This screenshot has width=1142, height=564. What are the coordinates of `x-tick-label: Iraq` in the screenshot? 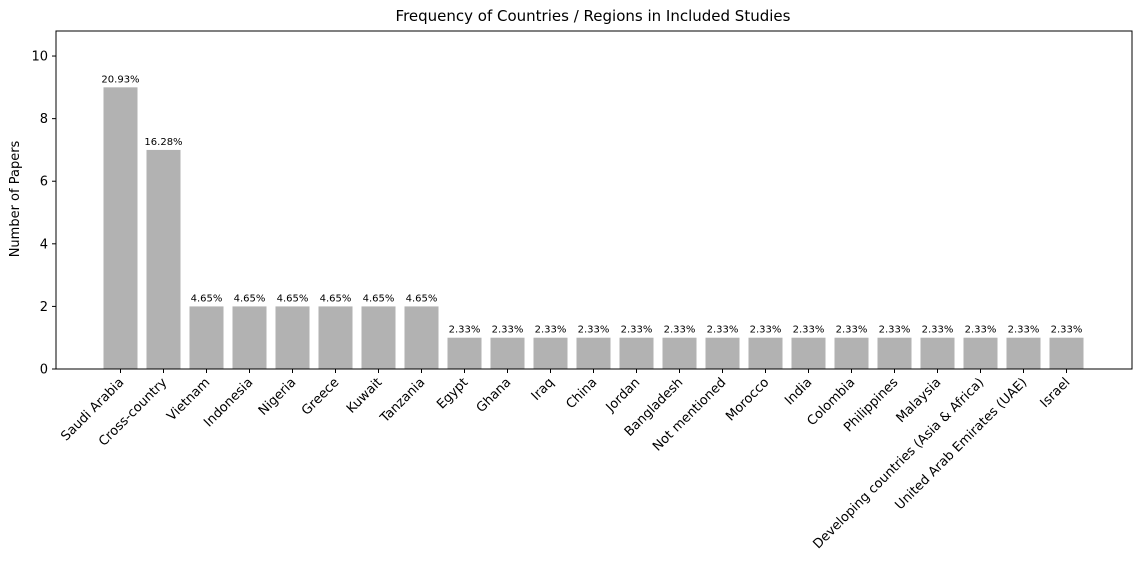 It's located at (543, 389).